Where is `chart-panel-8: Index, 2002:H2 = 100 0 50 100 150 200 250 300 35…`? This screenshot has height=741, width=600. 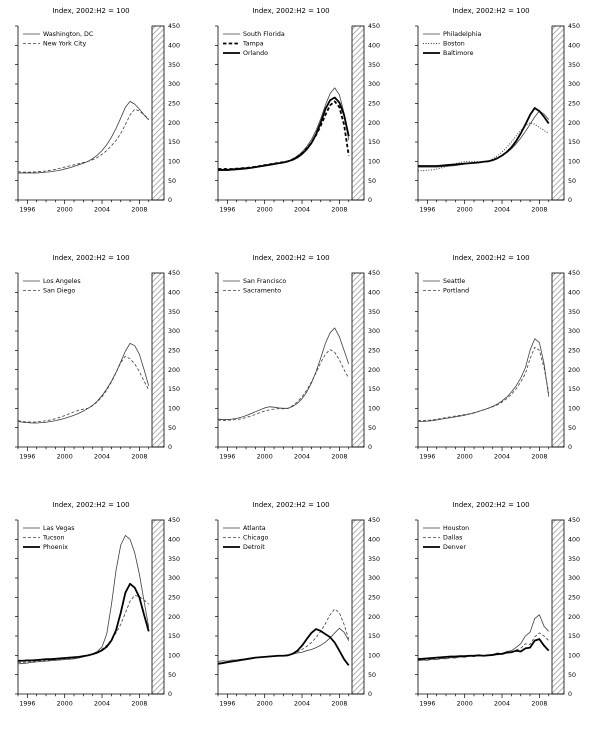 chart-panel-8: Index, 2002:H2 = 100 0 50 100 150 200 250 300 35… is located at coordinates (500, 617).